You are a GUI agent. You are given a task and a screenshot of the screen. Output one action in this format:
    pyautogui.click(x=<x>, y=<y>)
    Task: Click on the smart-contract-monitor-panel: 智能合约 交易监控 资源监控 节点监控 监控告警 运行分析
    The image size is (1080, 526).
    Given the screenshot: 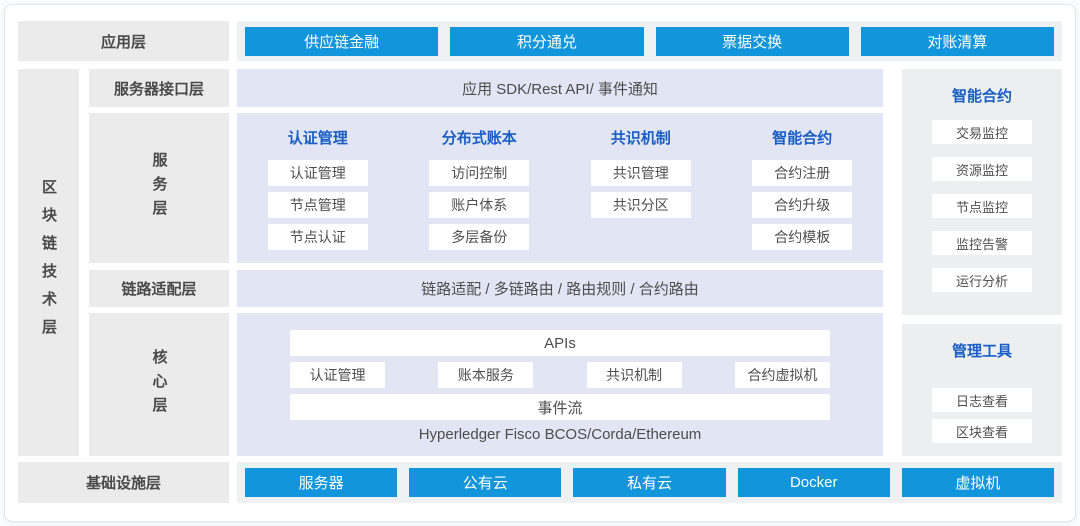 What is the action you would take?
    pyautogui.click(x=982, y=192)
    